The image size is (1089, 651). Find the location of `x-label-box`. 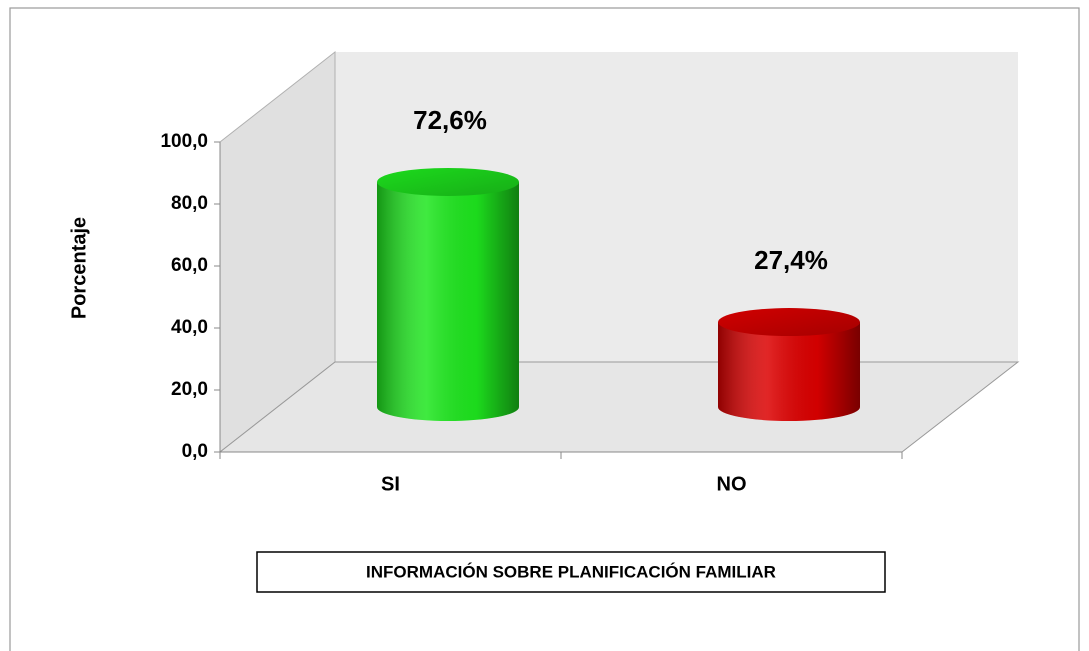

x-label-box is located at coordinates (571, 572).